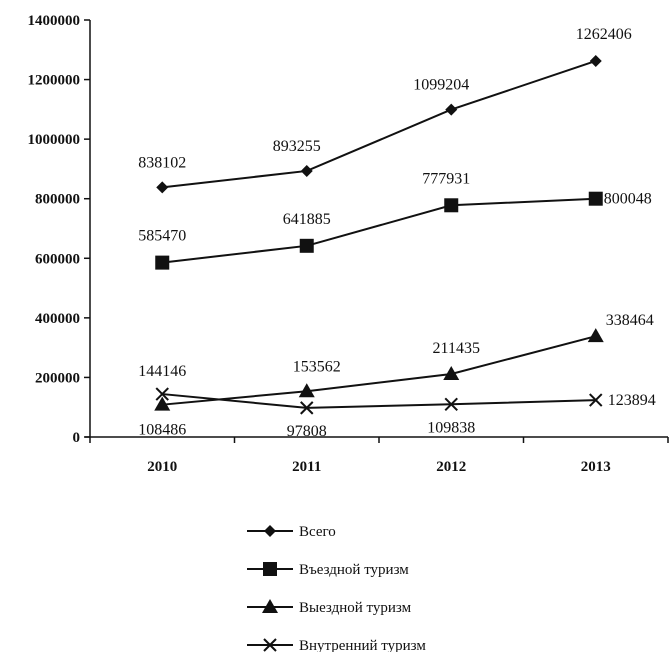 The height and width of the screenshot is (652, 670). What do you see at coordinates (379, 370) in the screenshot?
I see `series-line-vyezdnoy` at bounding box center [379, 370].